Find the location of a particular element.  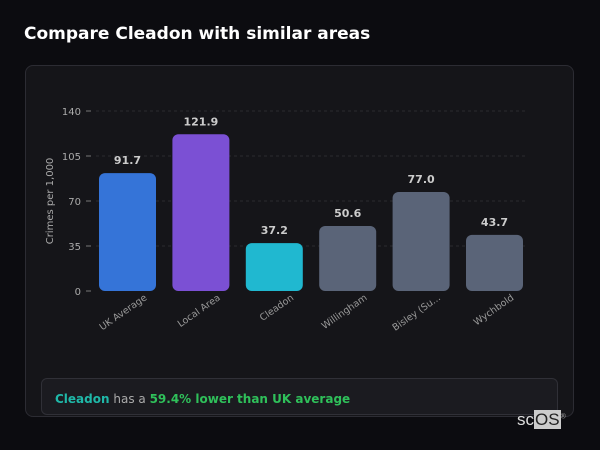

y-tick-label: 70 is located at coordinates (74, 202).